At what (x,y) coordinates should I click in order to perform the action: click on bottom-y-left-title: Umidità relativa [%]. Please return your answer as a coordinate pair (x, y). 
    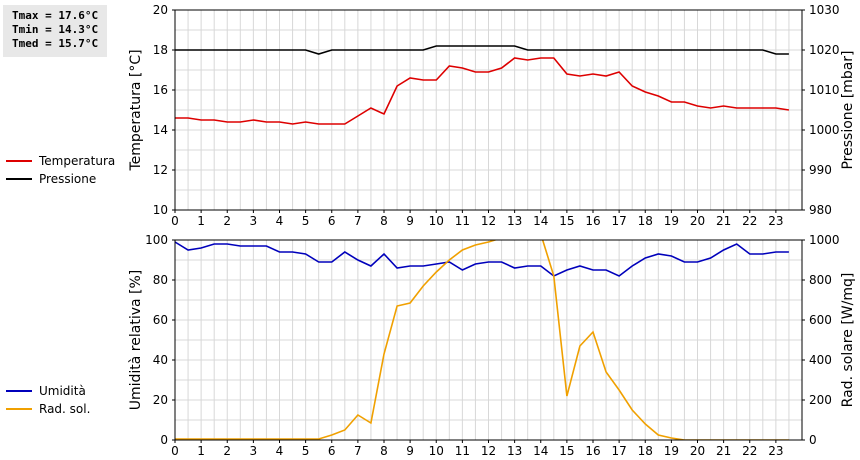
    Looking at the image, I should click on (136, 340).